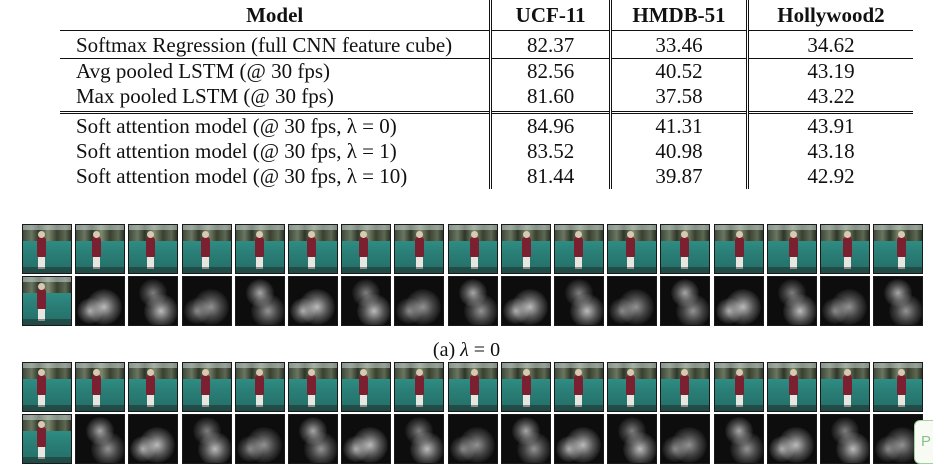 This screenshot has height=472, width=933. I want to click on header-model: Model, so click(276, 15).